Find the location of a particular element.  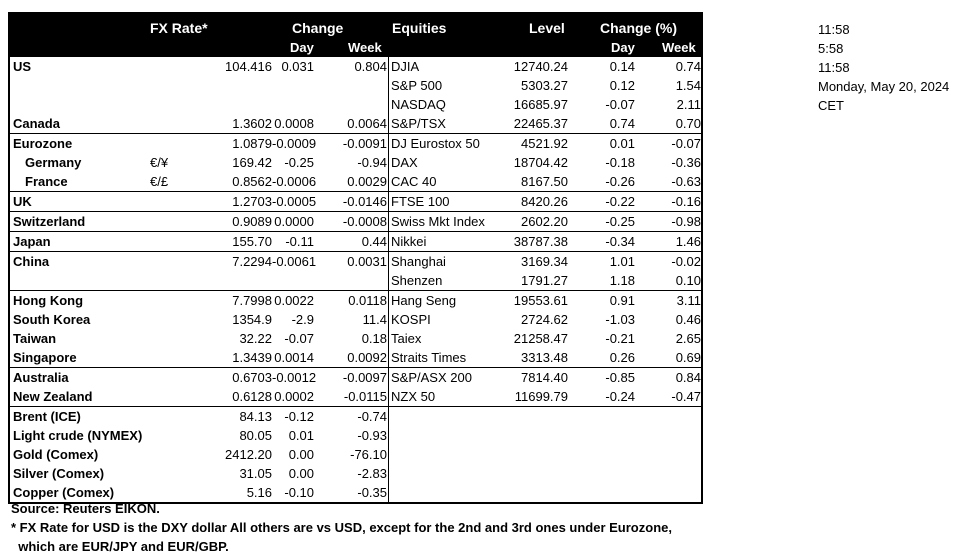

header-eq-day: Day is located at coordinates (623, 47).